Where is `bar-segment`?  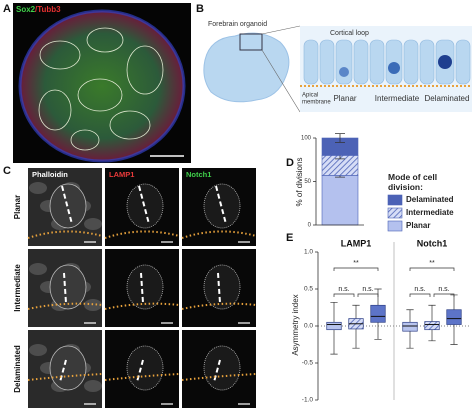
bar-segment is located at coordinates (340, 200).